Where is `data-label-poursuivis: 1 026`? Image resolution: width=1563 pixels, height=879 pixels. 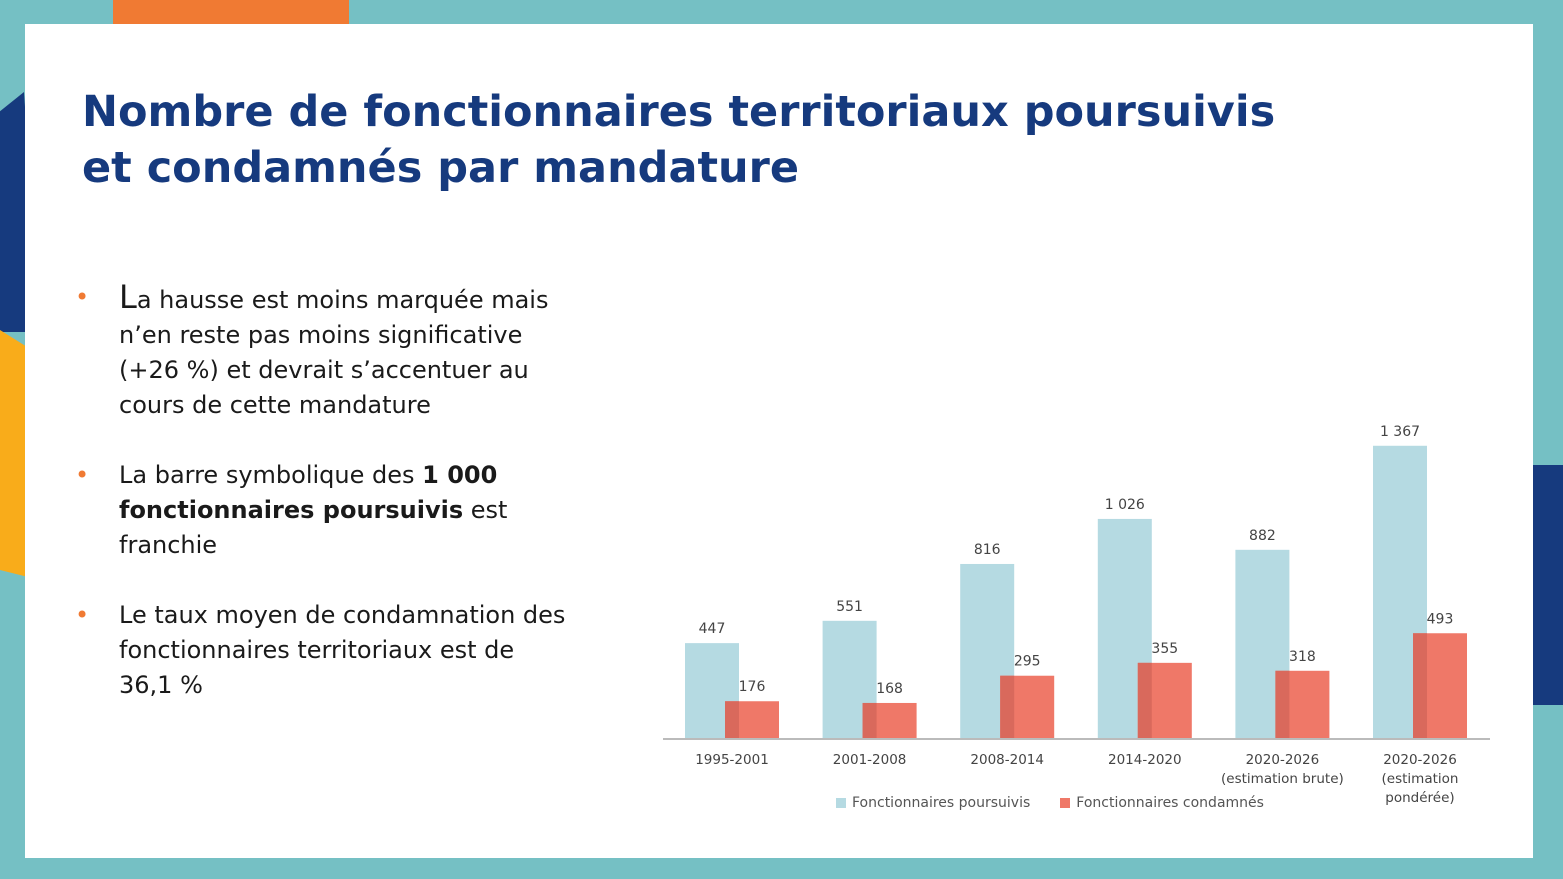 data-label-poursuivis: 1 026 is located at coordinates (1125, 505).